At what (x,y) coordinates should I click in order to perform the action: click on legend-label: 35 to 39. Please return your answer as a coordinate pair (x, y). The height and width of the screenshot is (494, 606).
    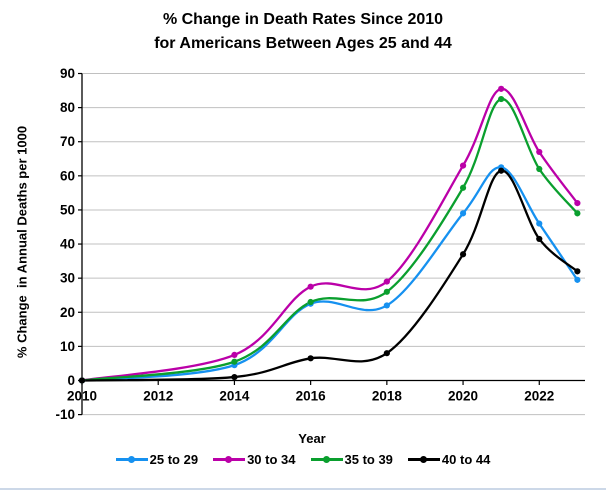
    Looking at the image, I should click on (368, 459).